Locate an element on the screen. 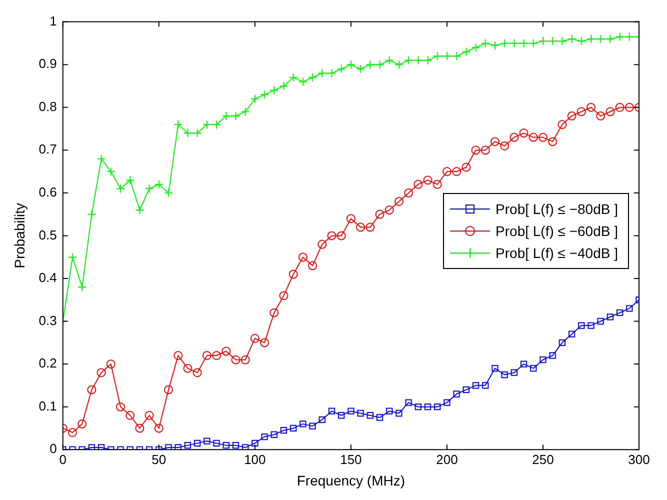  legend-label: Prob[ L(f) ≤ −80dB ] is located at coordinates (557, 209).